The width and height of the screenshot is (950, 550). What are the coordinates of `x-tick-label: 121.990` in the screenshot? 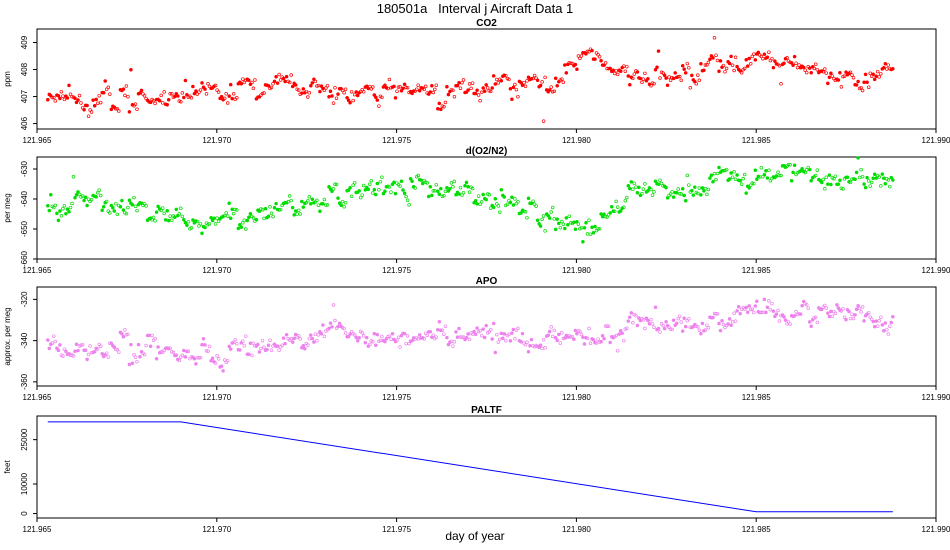 It's located at (936, 270).